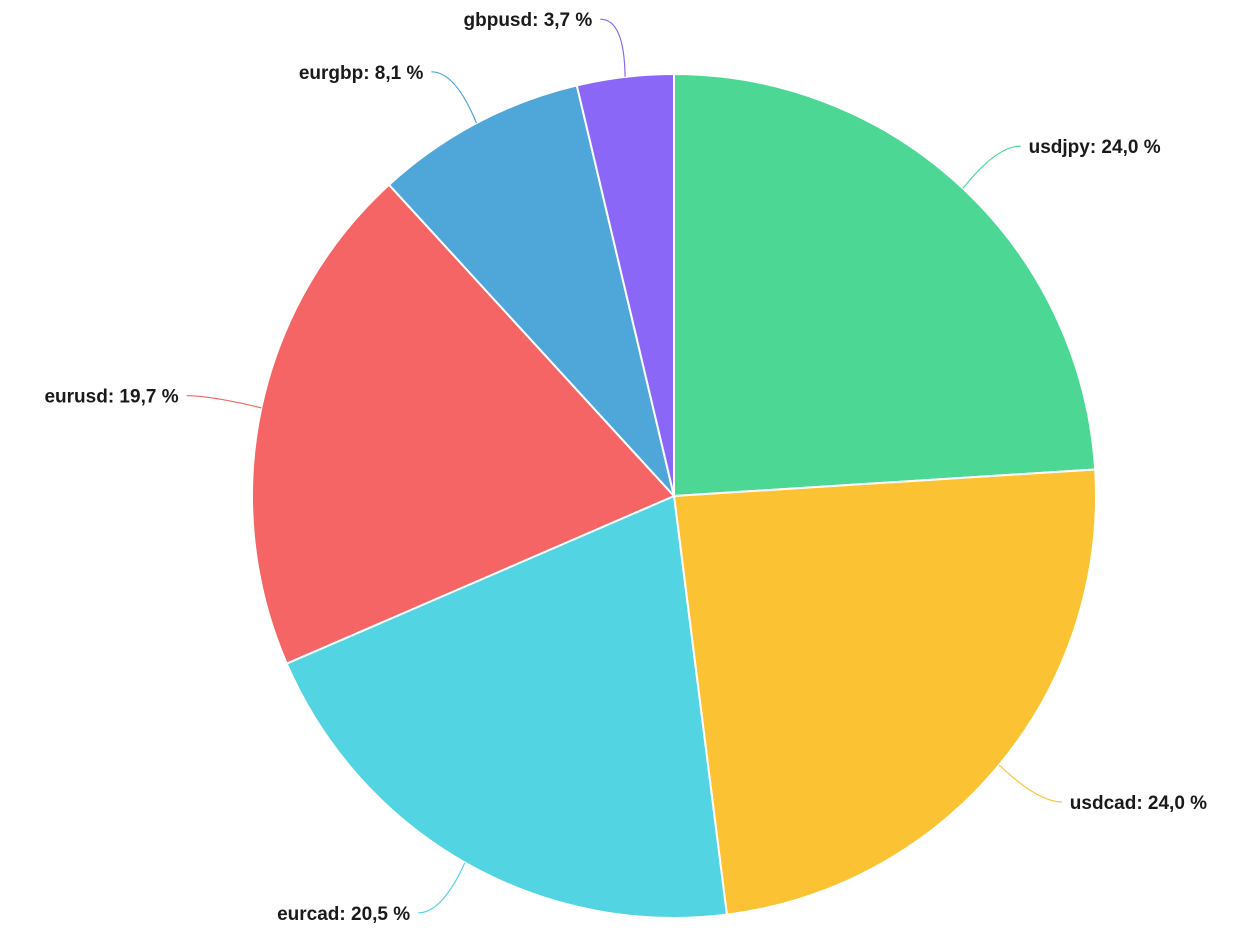  What do you see at coordinates (613, 47) in the screenshot?
I see `leader-line-gbpusd` at bounding box center [613, 47].